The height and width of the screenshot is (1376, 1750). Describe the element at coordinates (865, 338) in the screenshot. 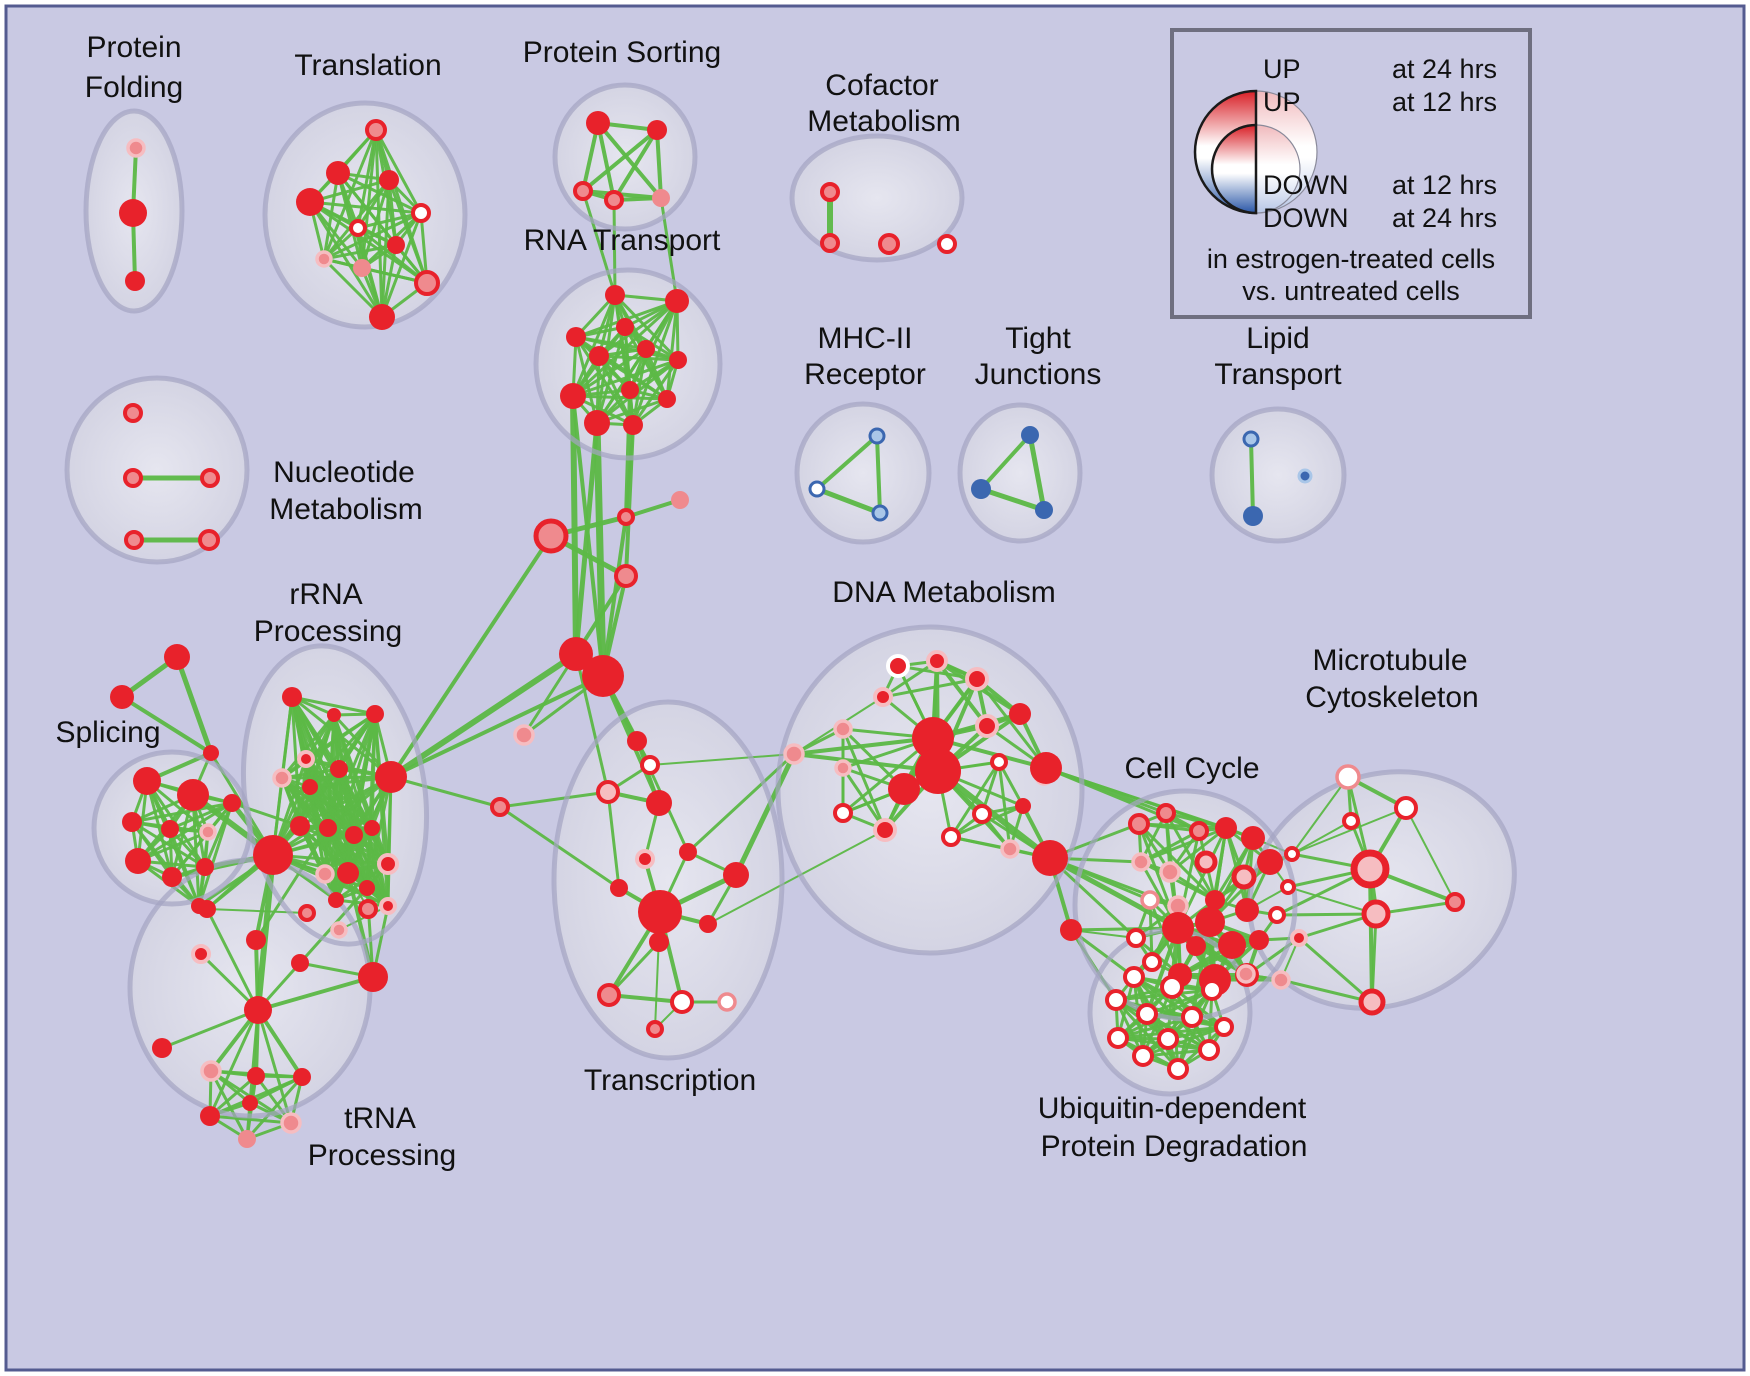

I see `cluster-label: MHC-II` at that location.